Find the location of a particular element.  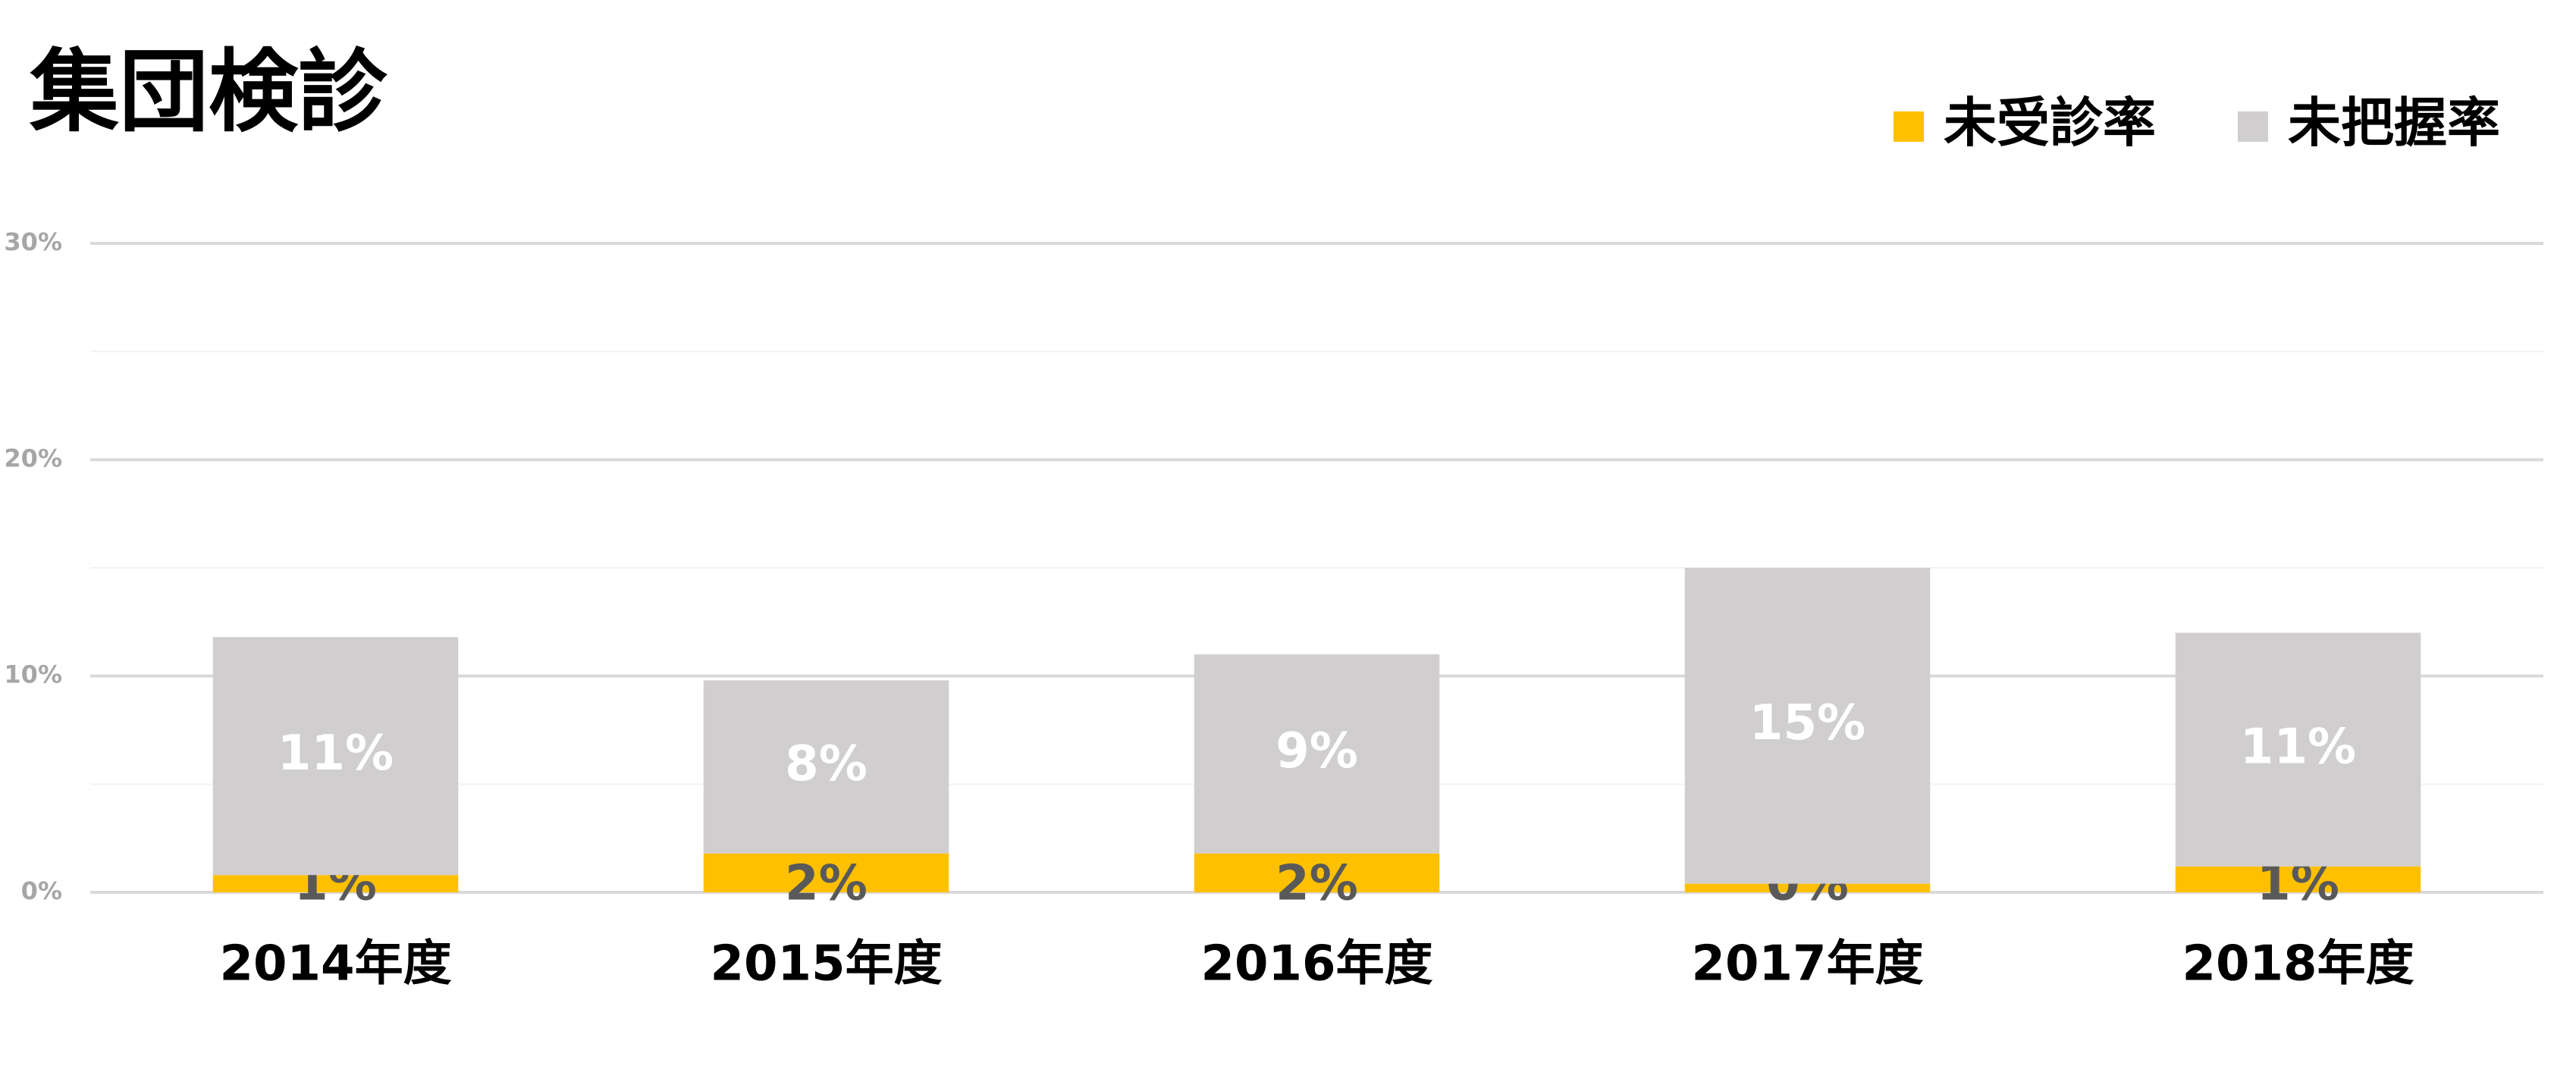

x-tick-label: 2015年度 is located at coordinates (826, 964).